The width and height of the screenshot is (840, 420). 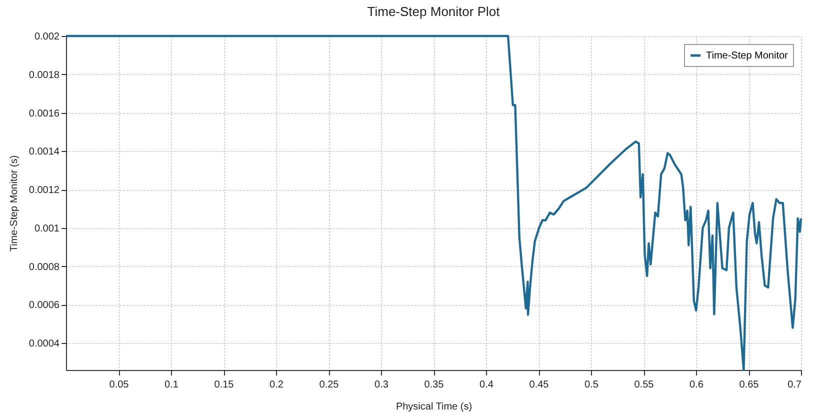 What do you see at coordinates (44, 190) in the screenshot?
I see `y-tick-label: 0.0012` at bounding box center [44, 190].